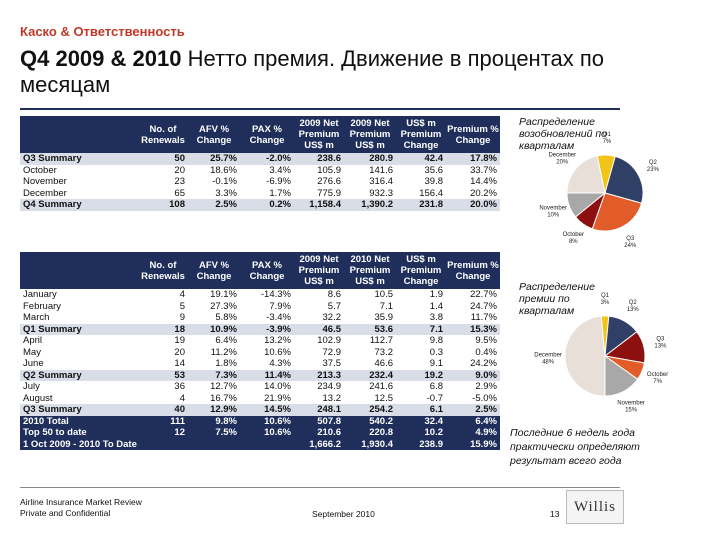 The image size is (720, 540). Describe the element at coordinates (260, 398) in the screenshot. I see `table-row: August 4 16.7% 21.9% 13.2 12.5 -0.7 -5.0%` at that location.